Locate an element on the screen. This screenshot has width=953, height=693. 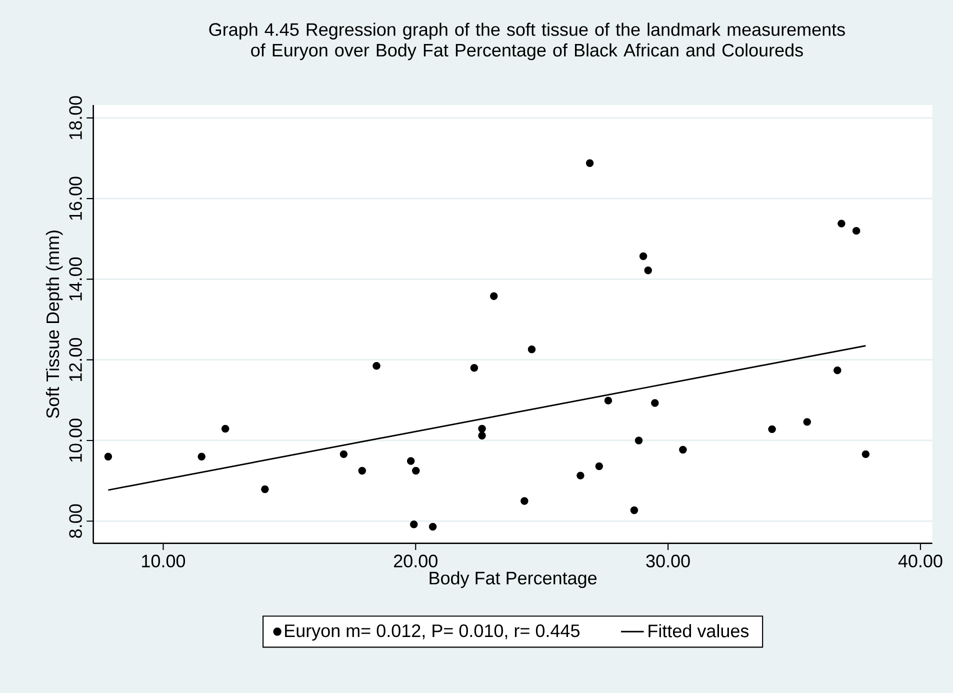
y-tick-label: 12.00 is located at coordinates (75, 359).